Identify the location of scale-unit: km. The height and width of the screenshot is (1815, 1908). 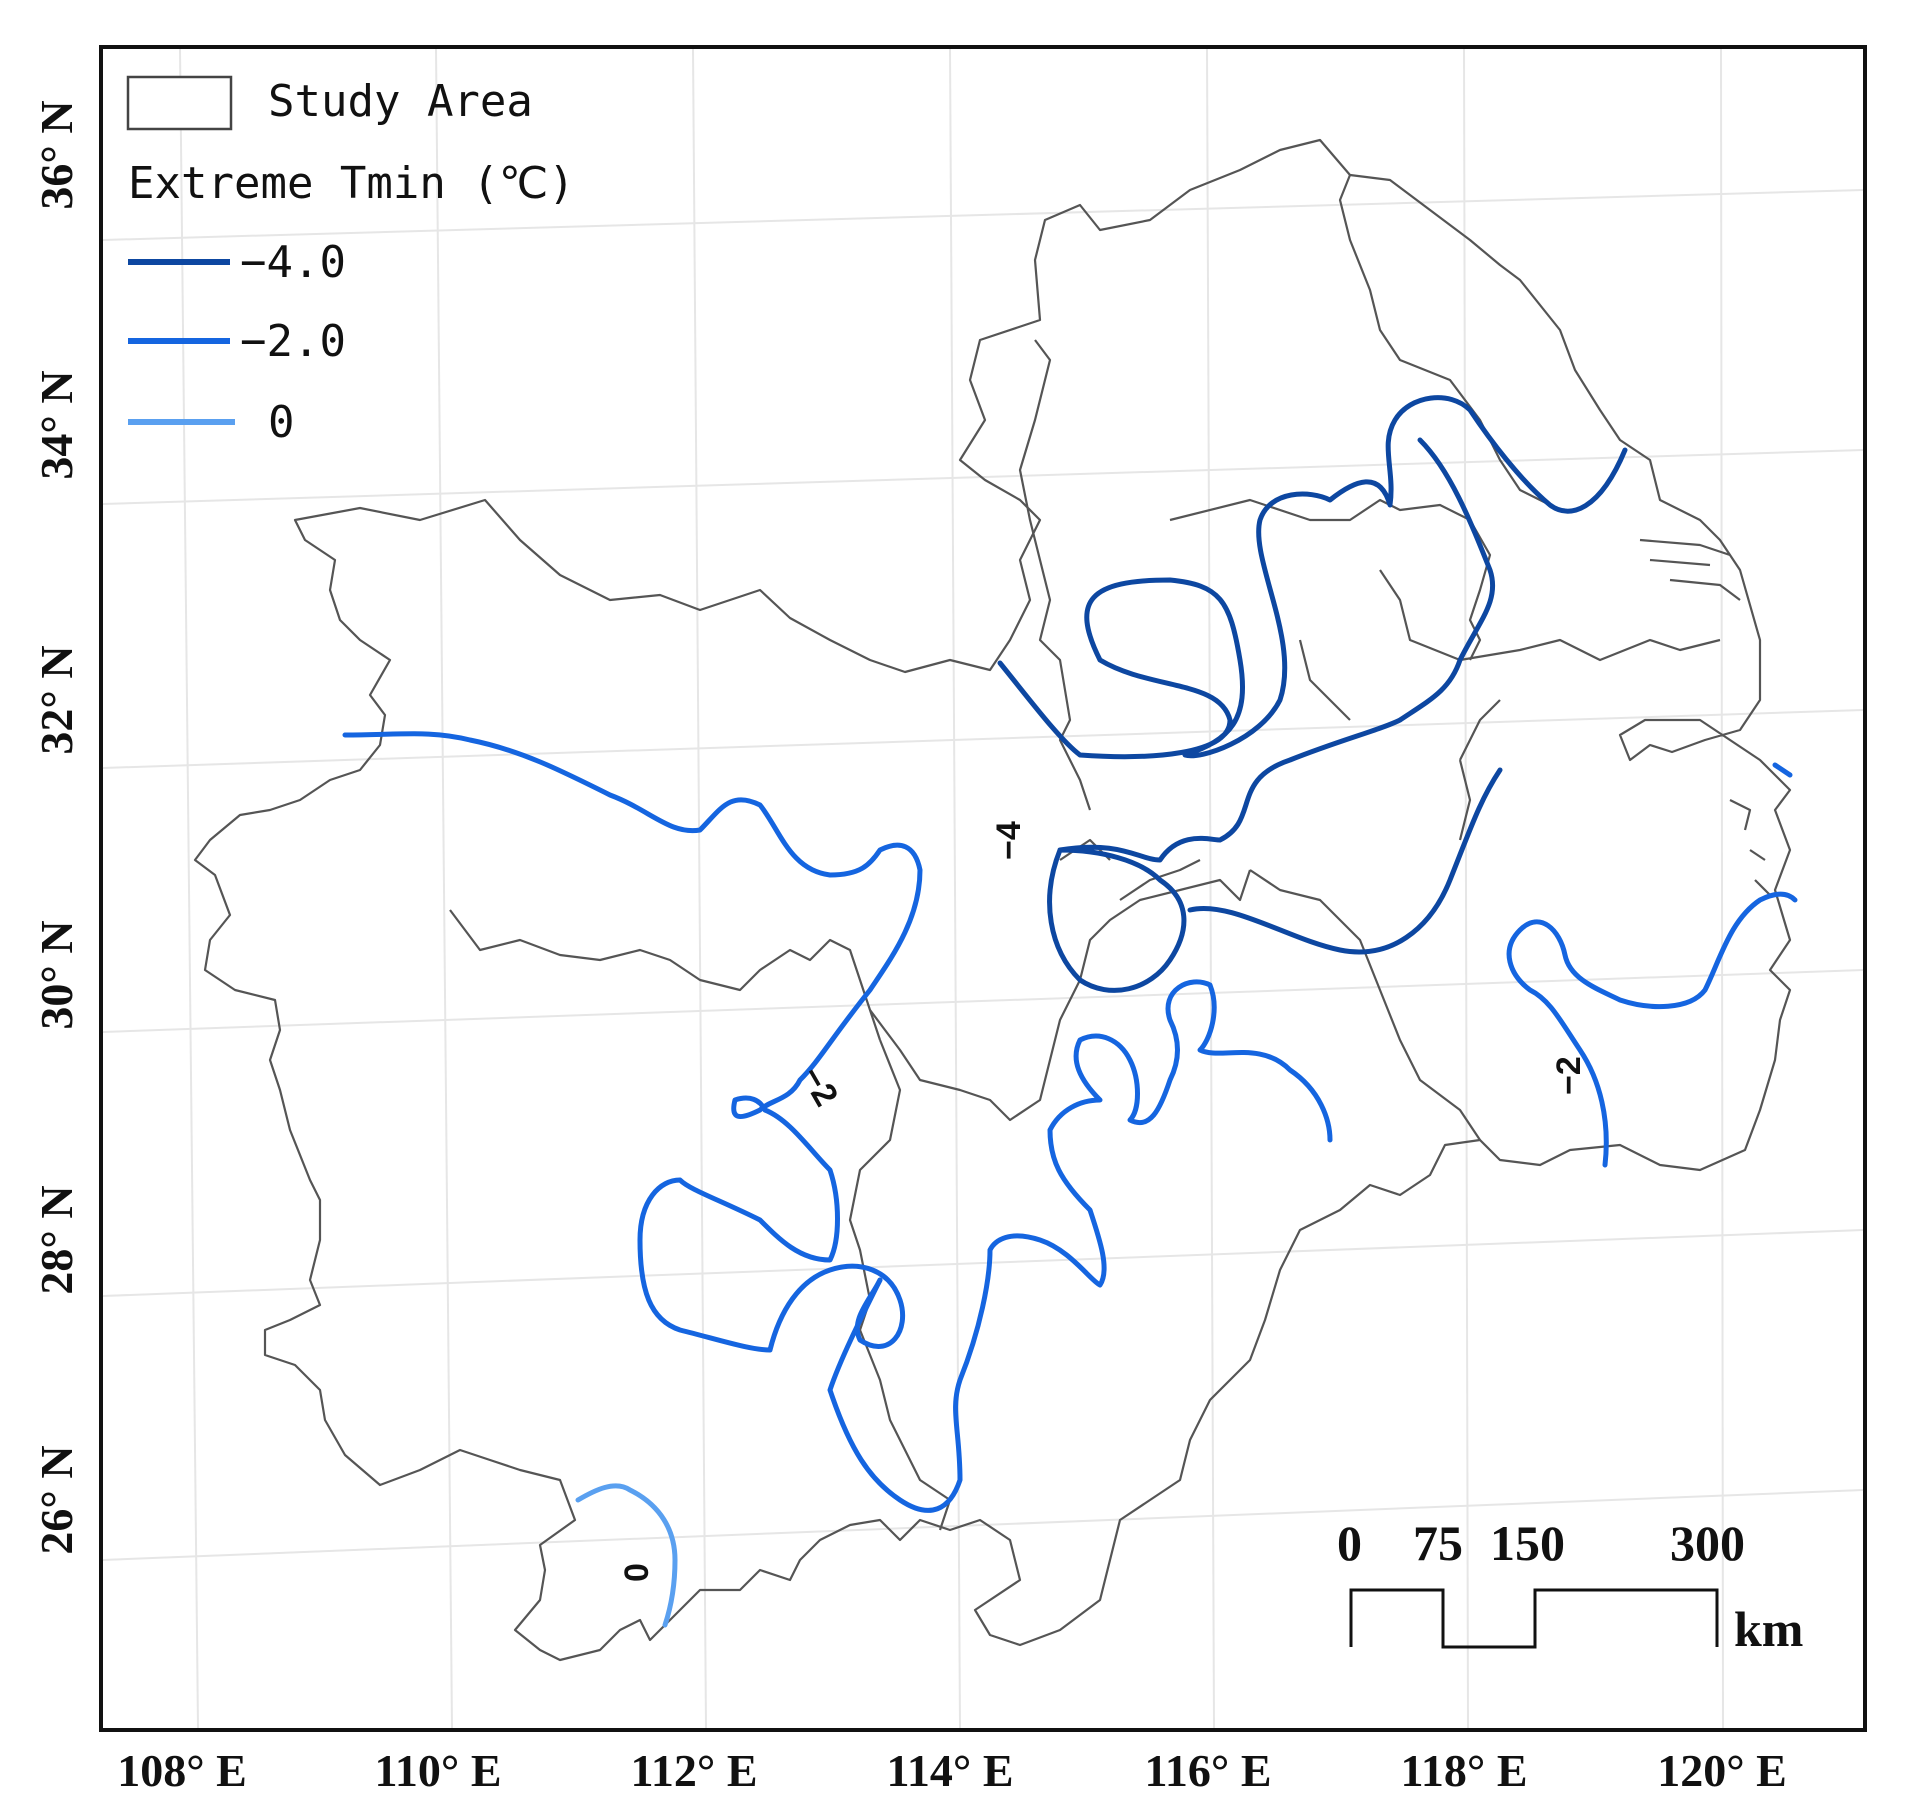
(1768, 1629).